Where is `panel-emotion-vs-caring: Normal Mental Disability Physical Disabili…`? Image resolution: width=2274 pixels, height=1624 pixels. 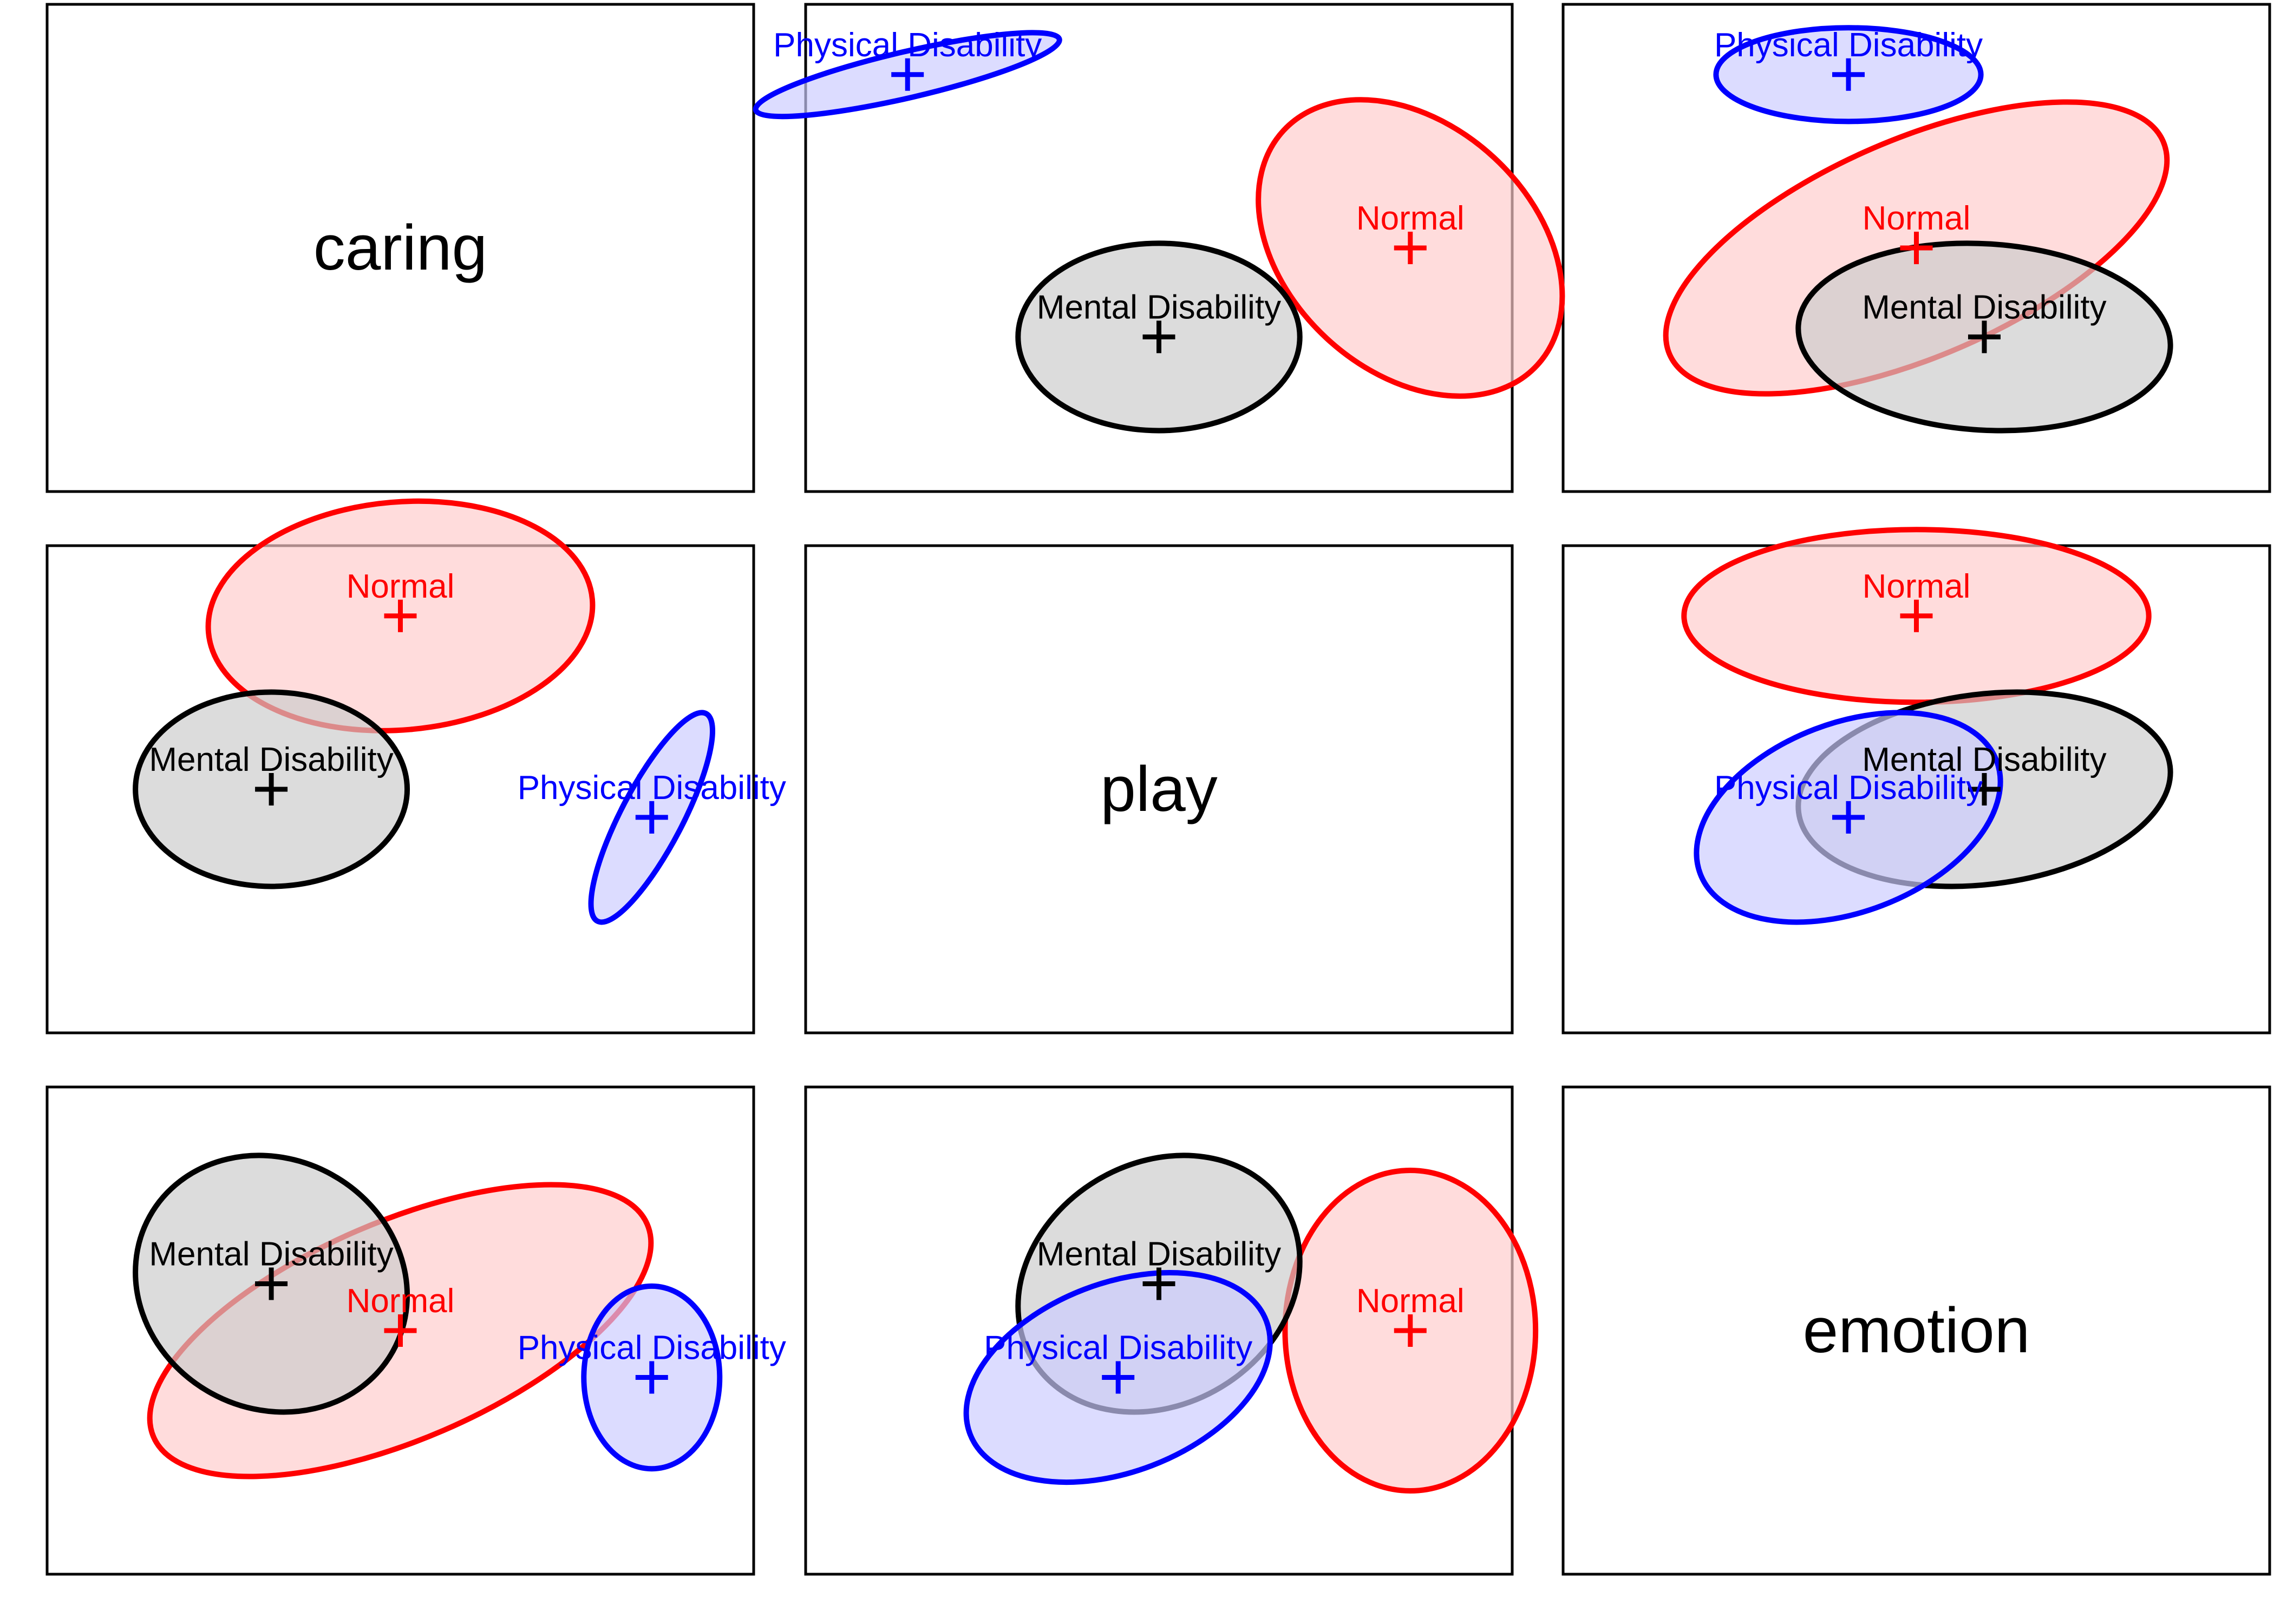
panel-emotion-vs-caring: Normal Mental Disability Physical Disabili… is located at coordinates (460, 1316).